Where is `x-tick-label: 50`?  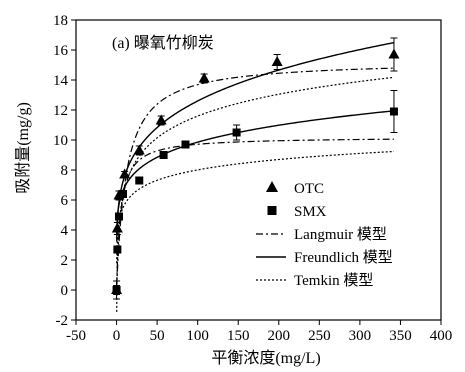
x-tick-label: 50 is located at coordinates (157, 336).